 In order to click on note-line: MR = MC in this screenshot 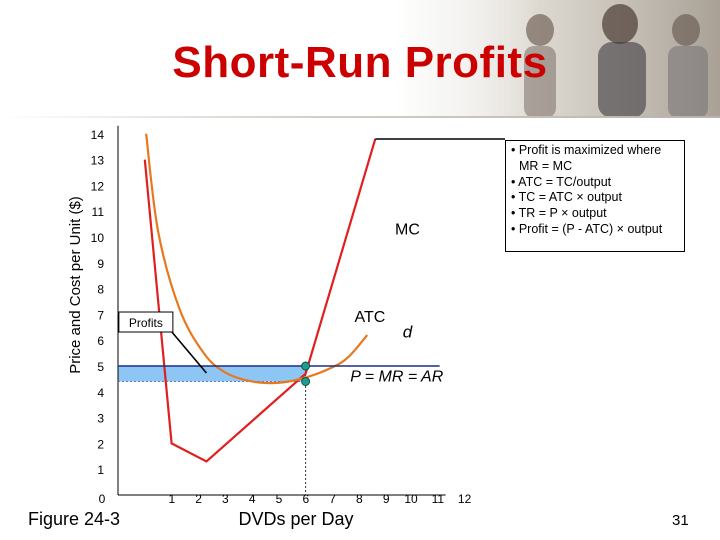, I will do `click(546, 165)`.